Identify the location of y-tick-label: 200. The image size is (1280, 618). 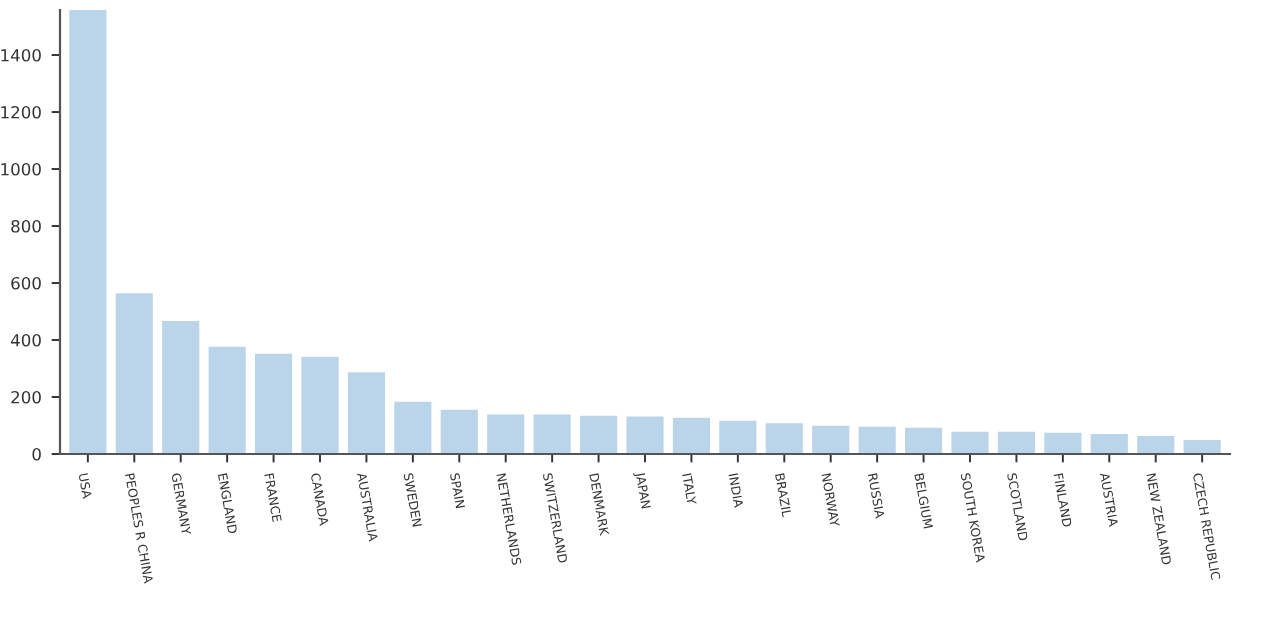
(26, 397).